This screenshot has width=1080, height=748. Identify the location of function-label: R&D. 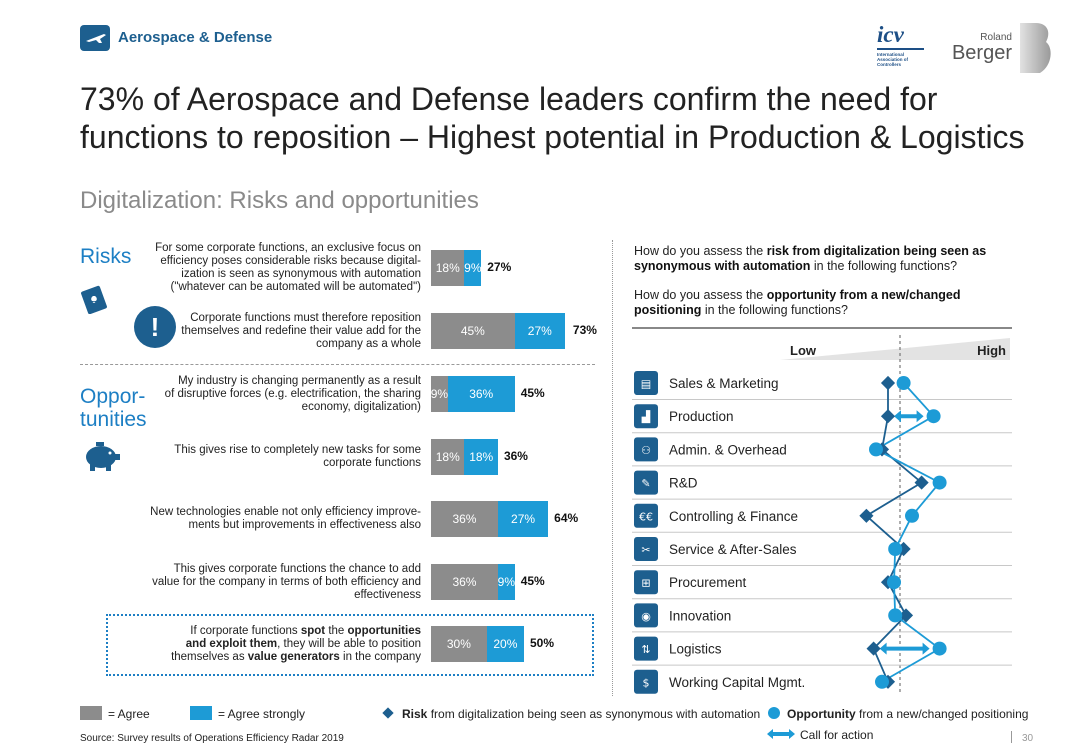
(683, 483).